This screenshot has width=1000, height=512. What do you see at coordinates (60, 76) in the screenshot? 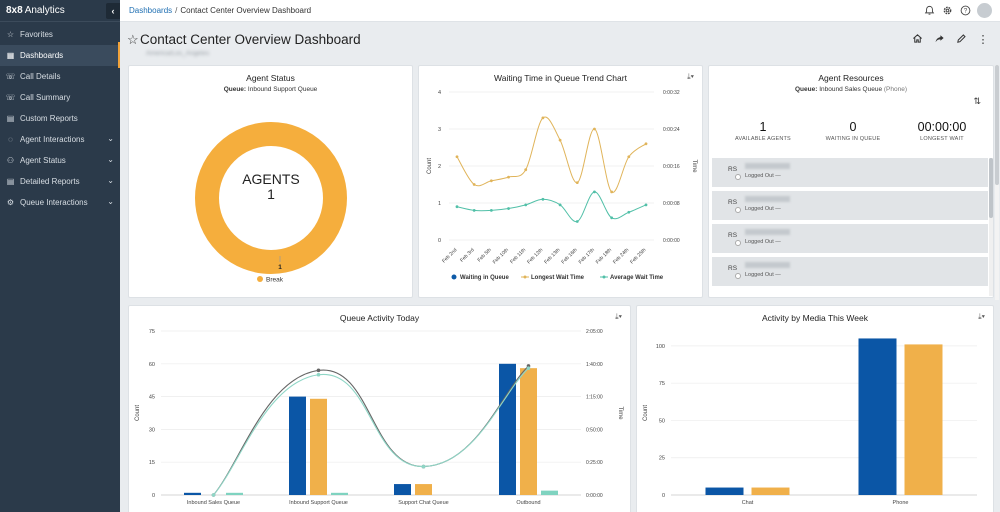
I see `sidebar-item-call-details: ☏ Call Details` at bounding box center [60, 76].